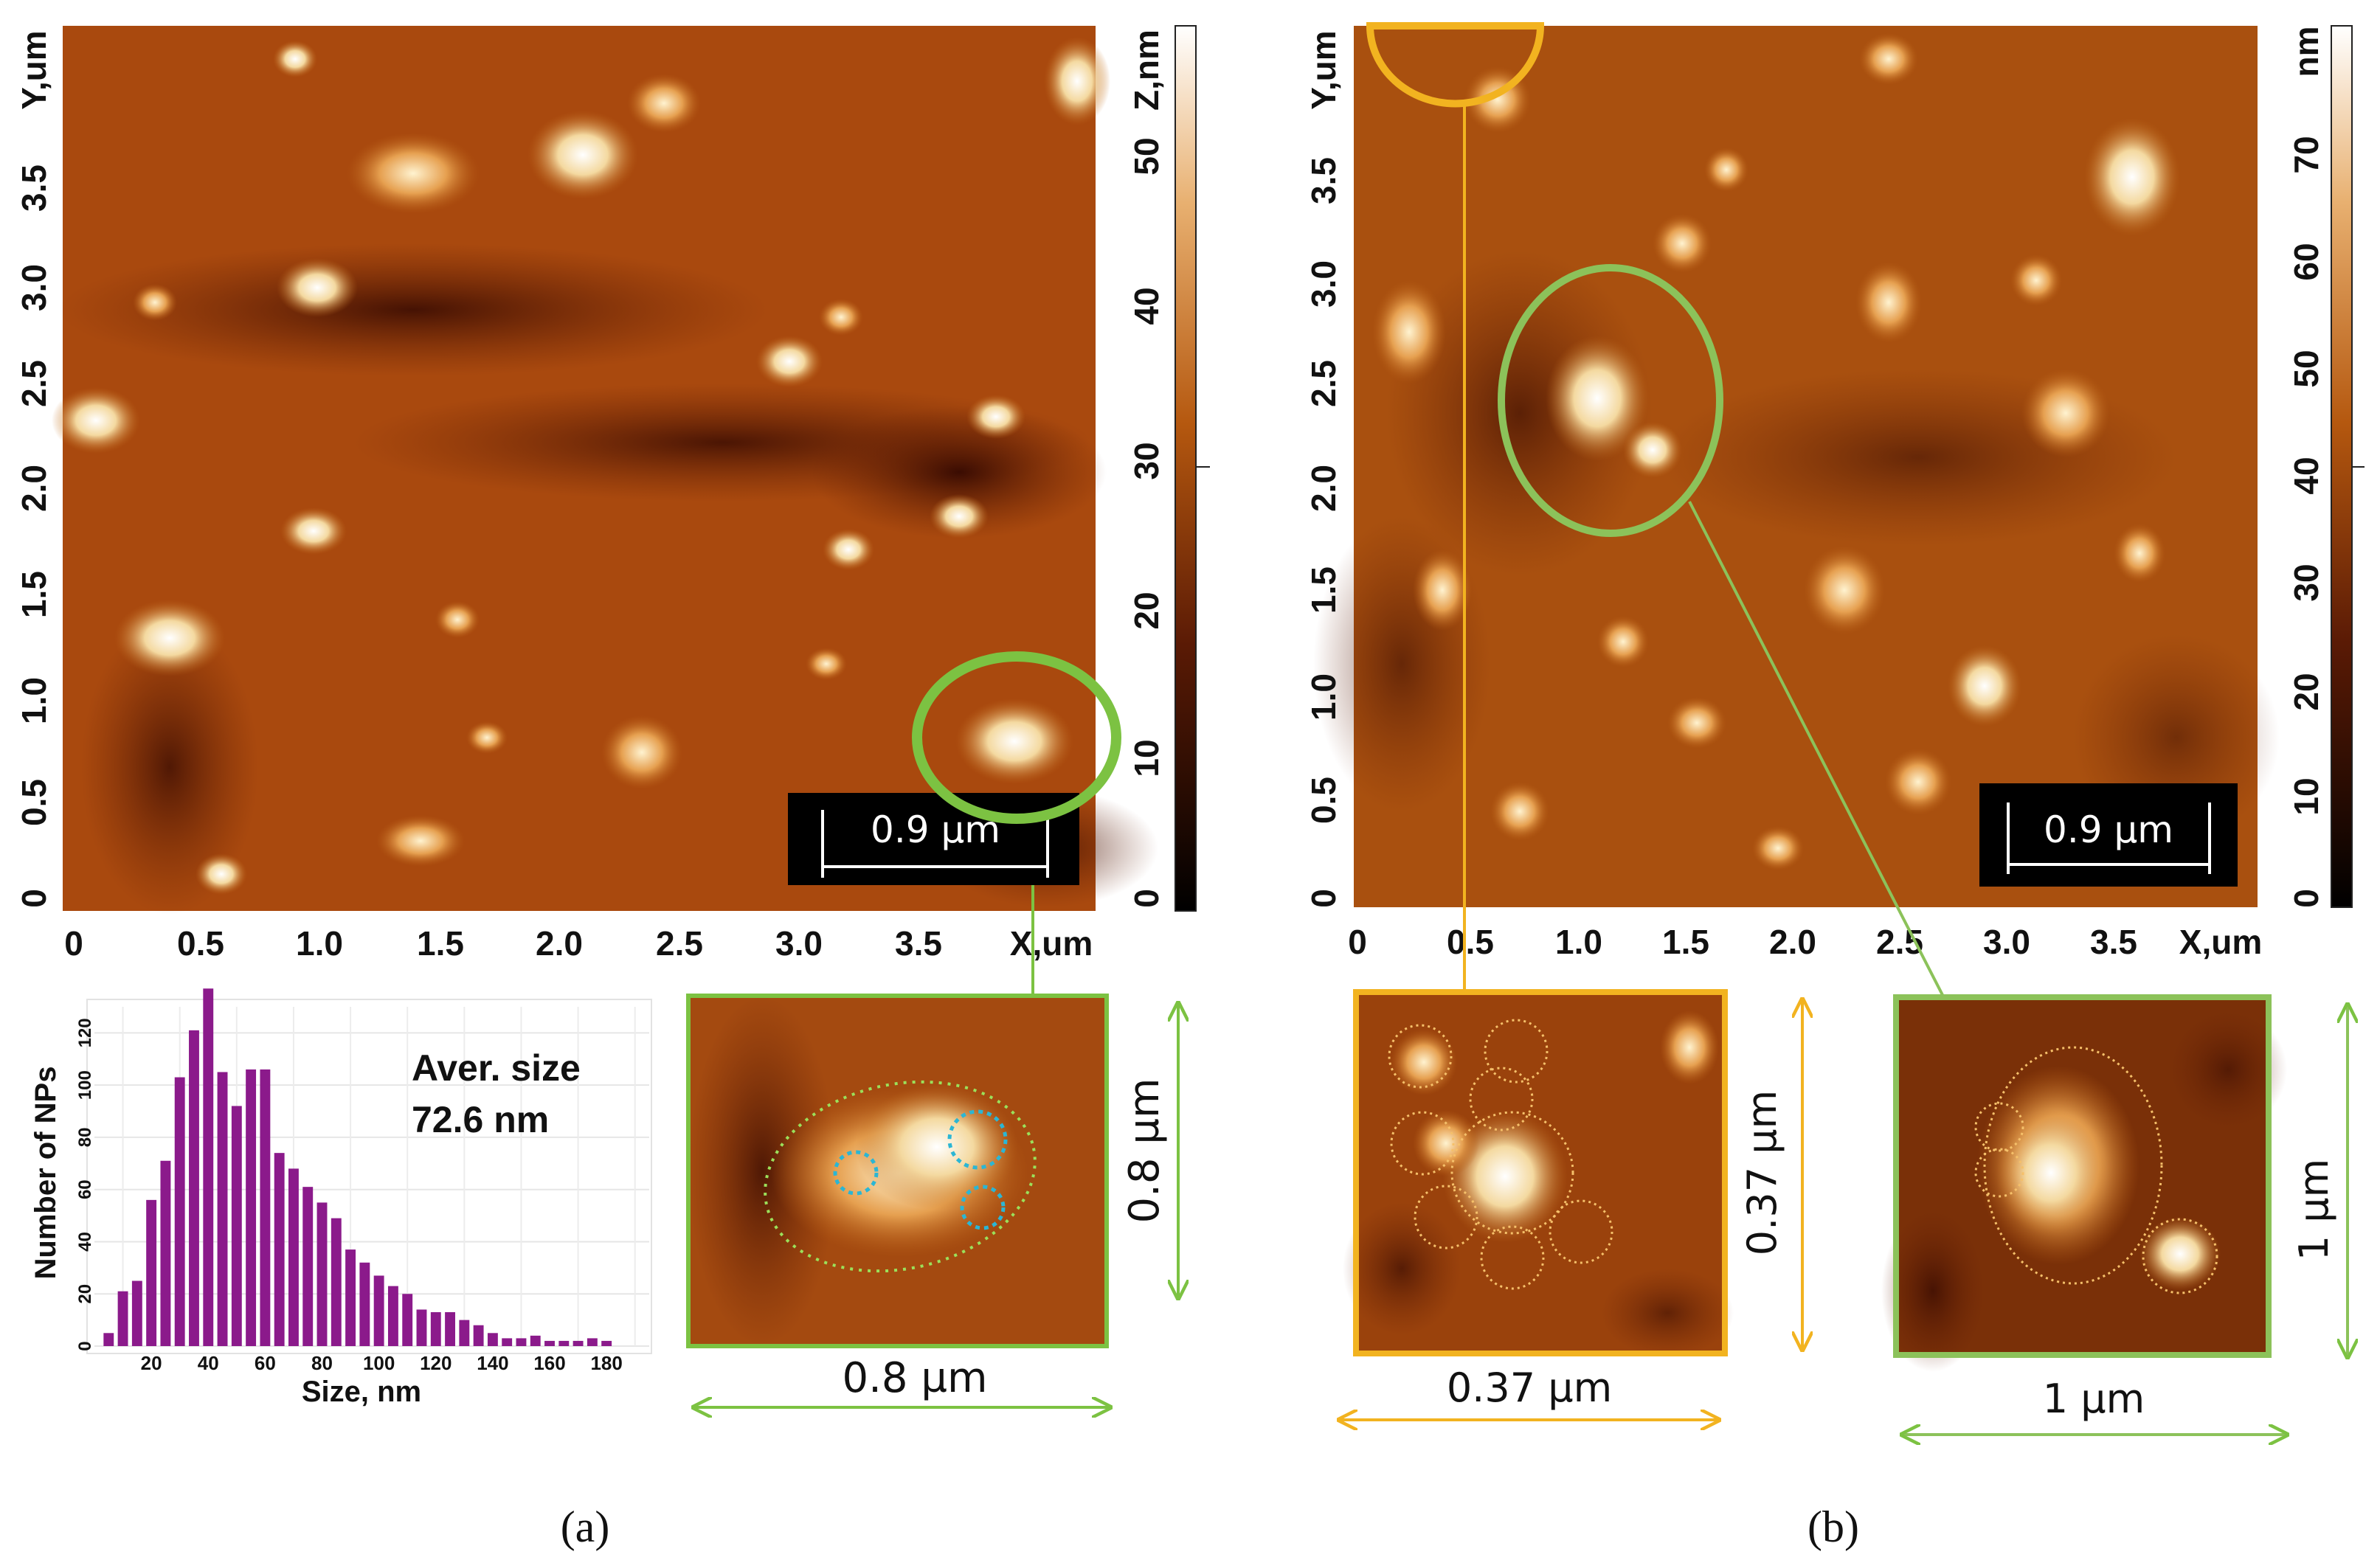 This screenshot has height=1560, width=2380. I want to click on histogram-x-tick: 160, so click(549, 1363).